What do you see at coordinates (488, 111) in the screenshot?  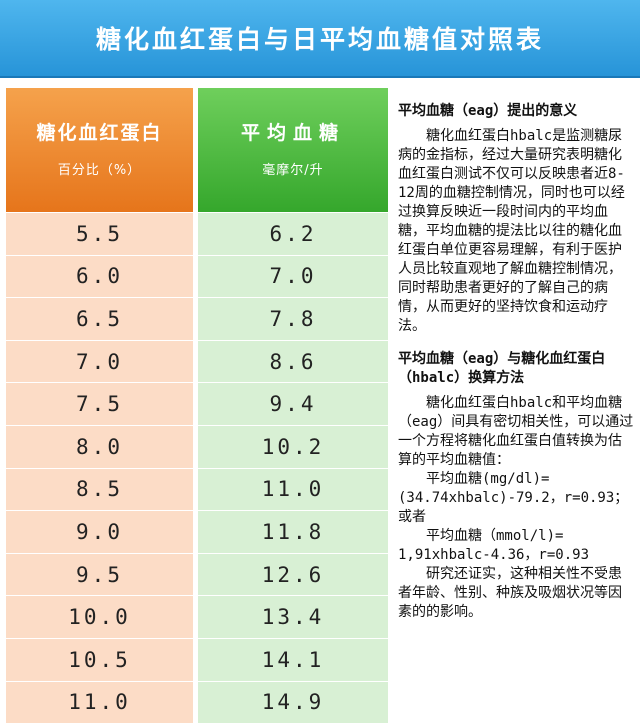 I see `notes-heading-significance: 平均血糖（eag）提出的意义` at bounding box center [488, 111].